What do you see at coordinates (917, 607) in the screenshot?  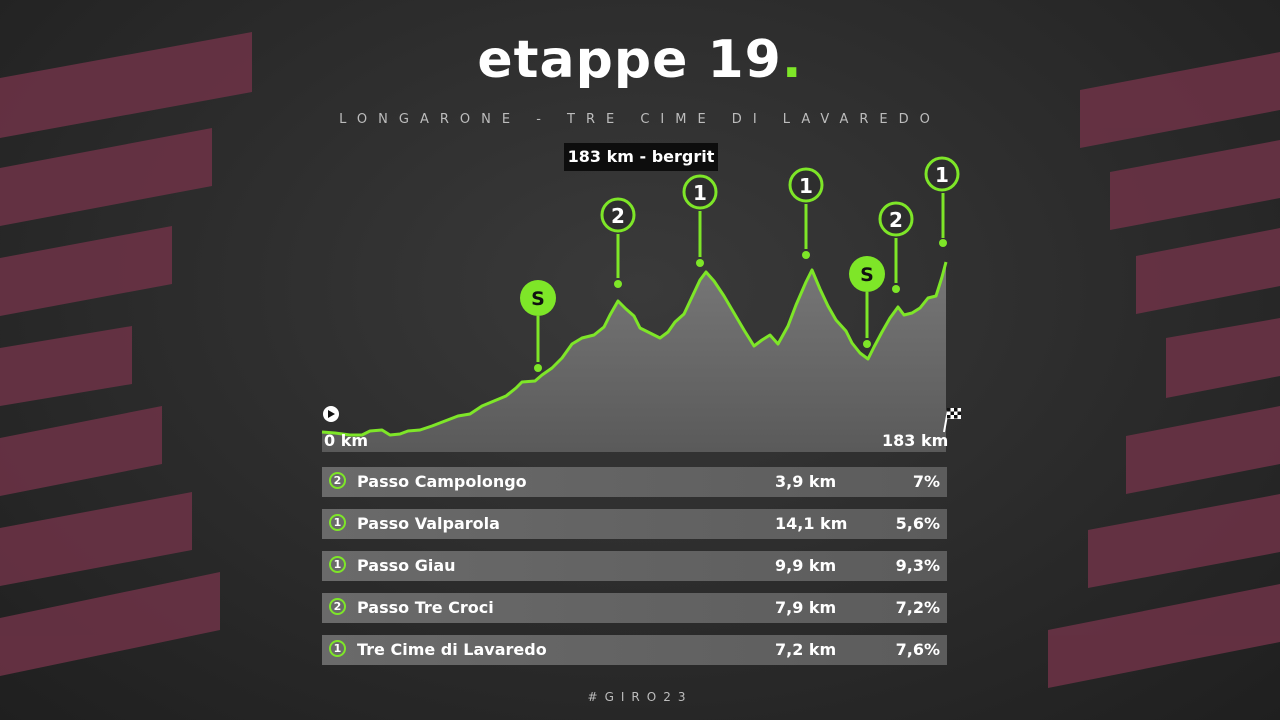 I see `climb-gradient: 7,2%` at bounding box center [917, 607].